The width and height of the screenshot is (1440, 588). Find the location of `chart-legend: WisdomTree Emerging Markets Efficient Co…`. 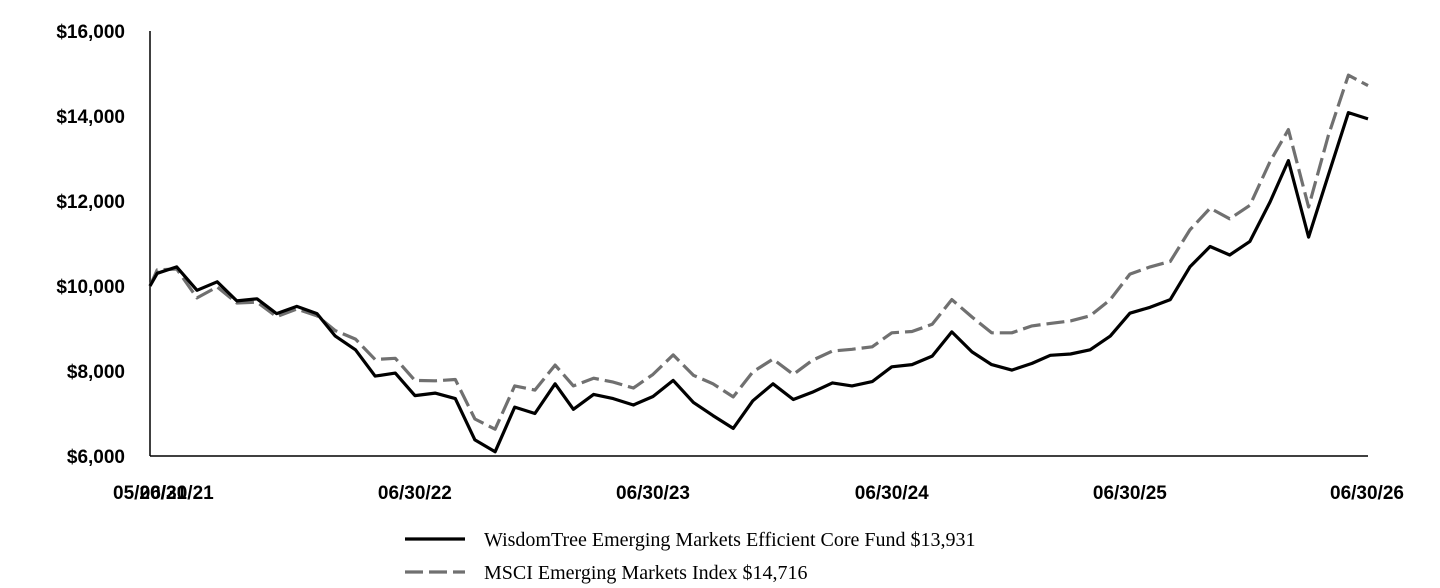

chart-legend: WisdomTree Emerging Markets Efficient Co… is located at coordinates (690, 556).